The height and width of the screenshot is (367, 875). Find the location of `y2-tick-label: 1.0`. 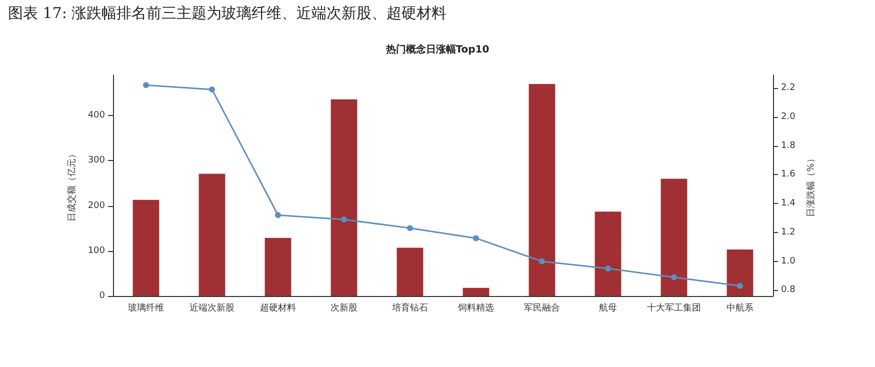

y2-tick-label: 1.0 is located at coordinates (788, 261).